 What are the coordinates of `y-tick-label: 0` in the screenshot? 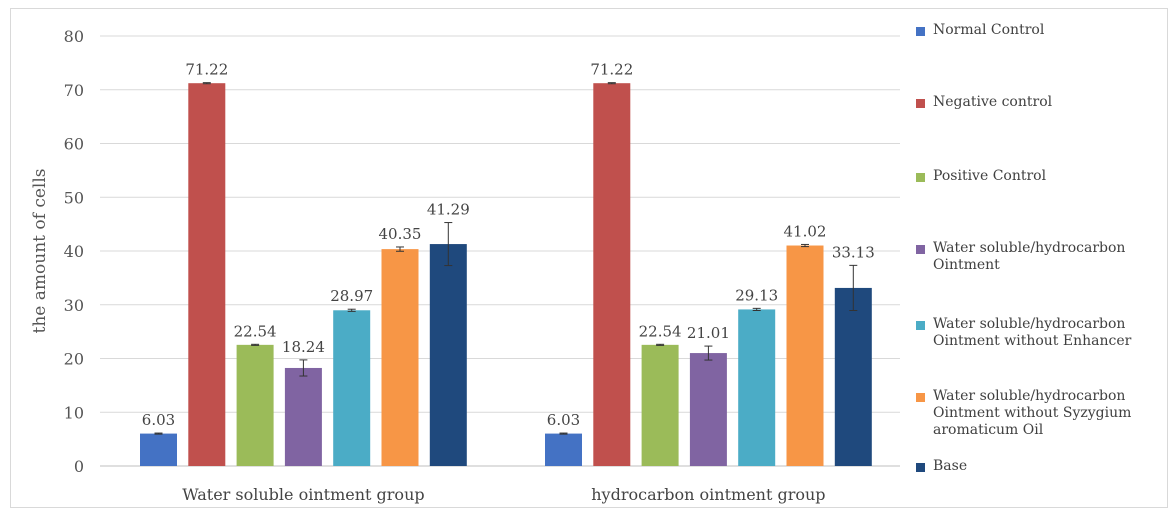 It's located at (79, 466).